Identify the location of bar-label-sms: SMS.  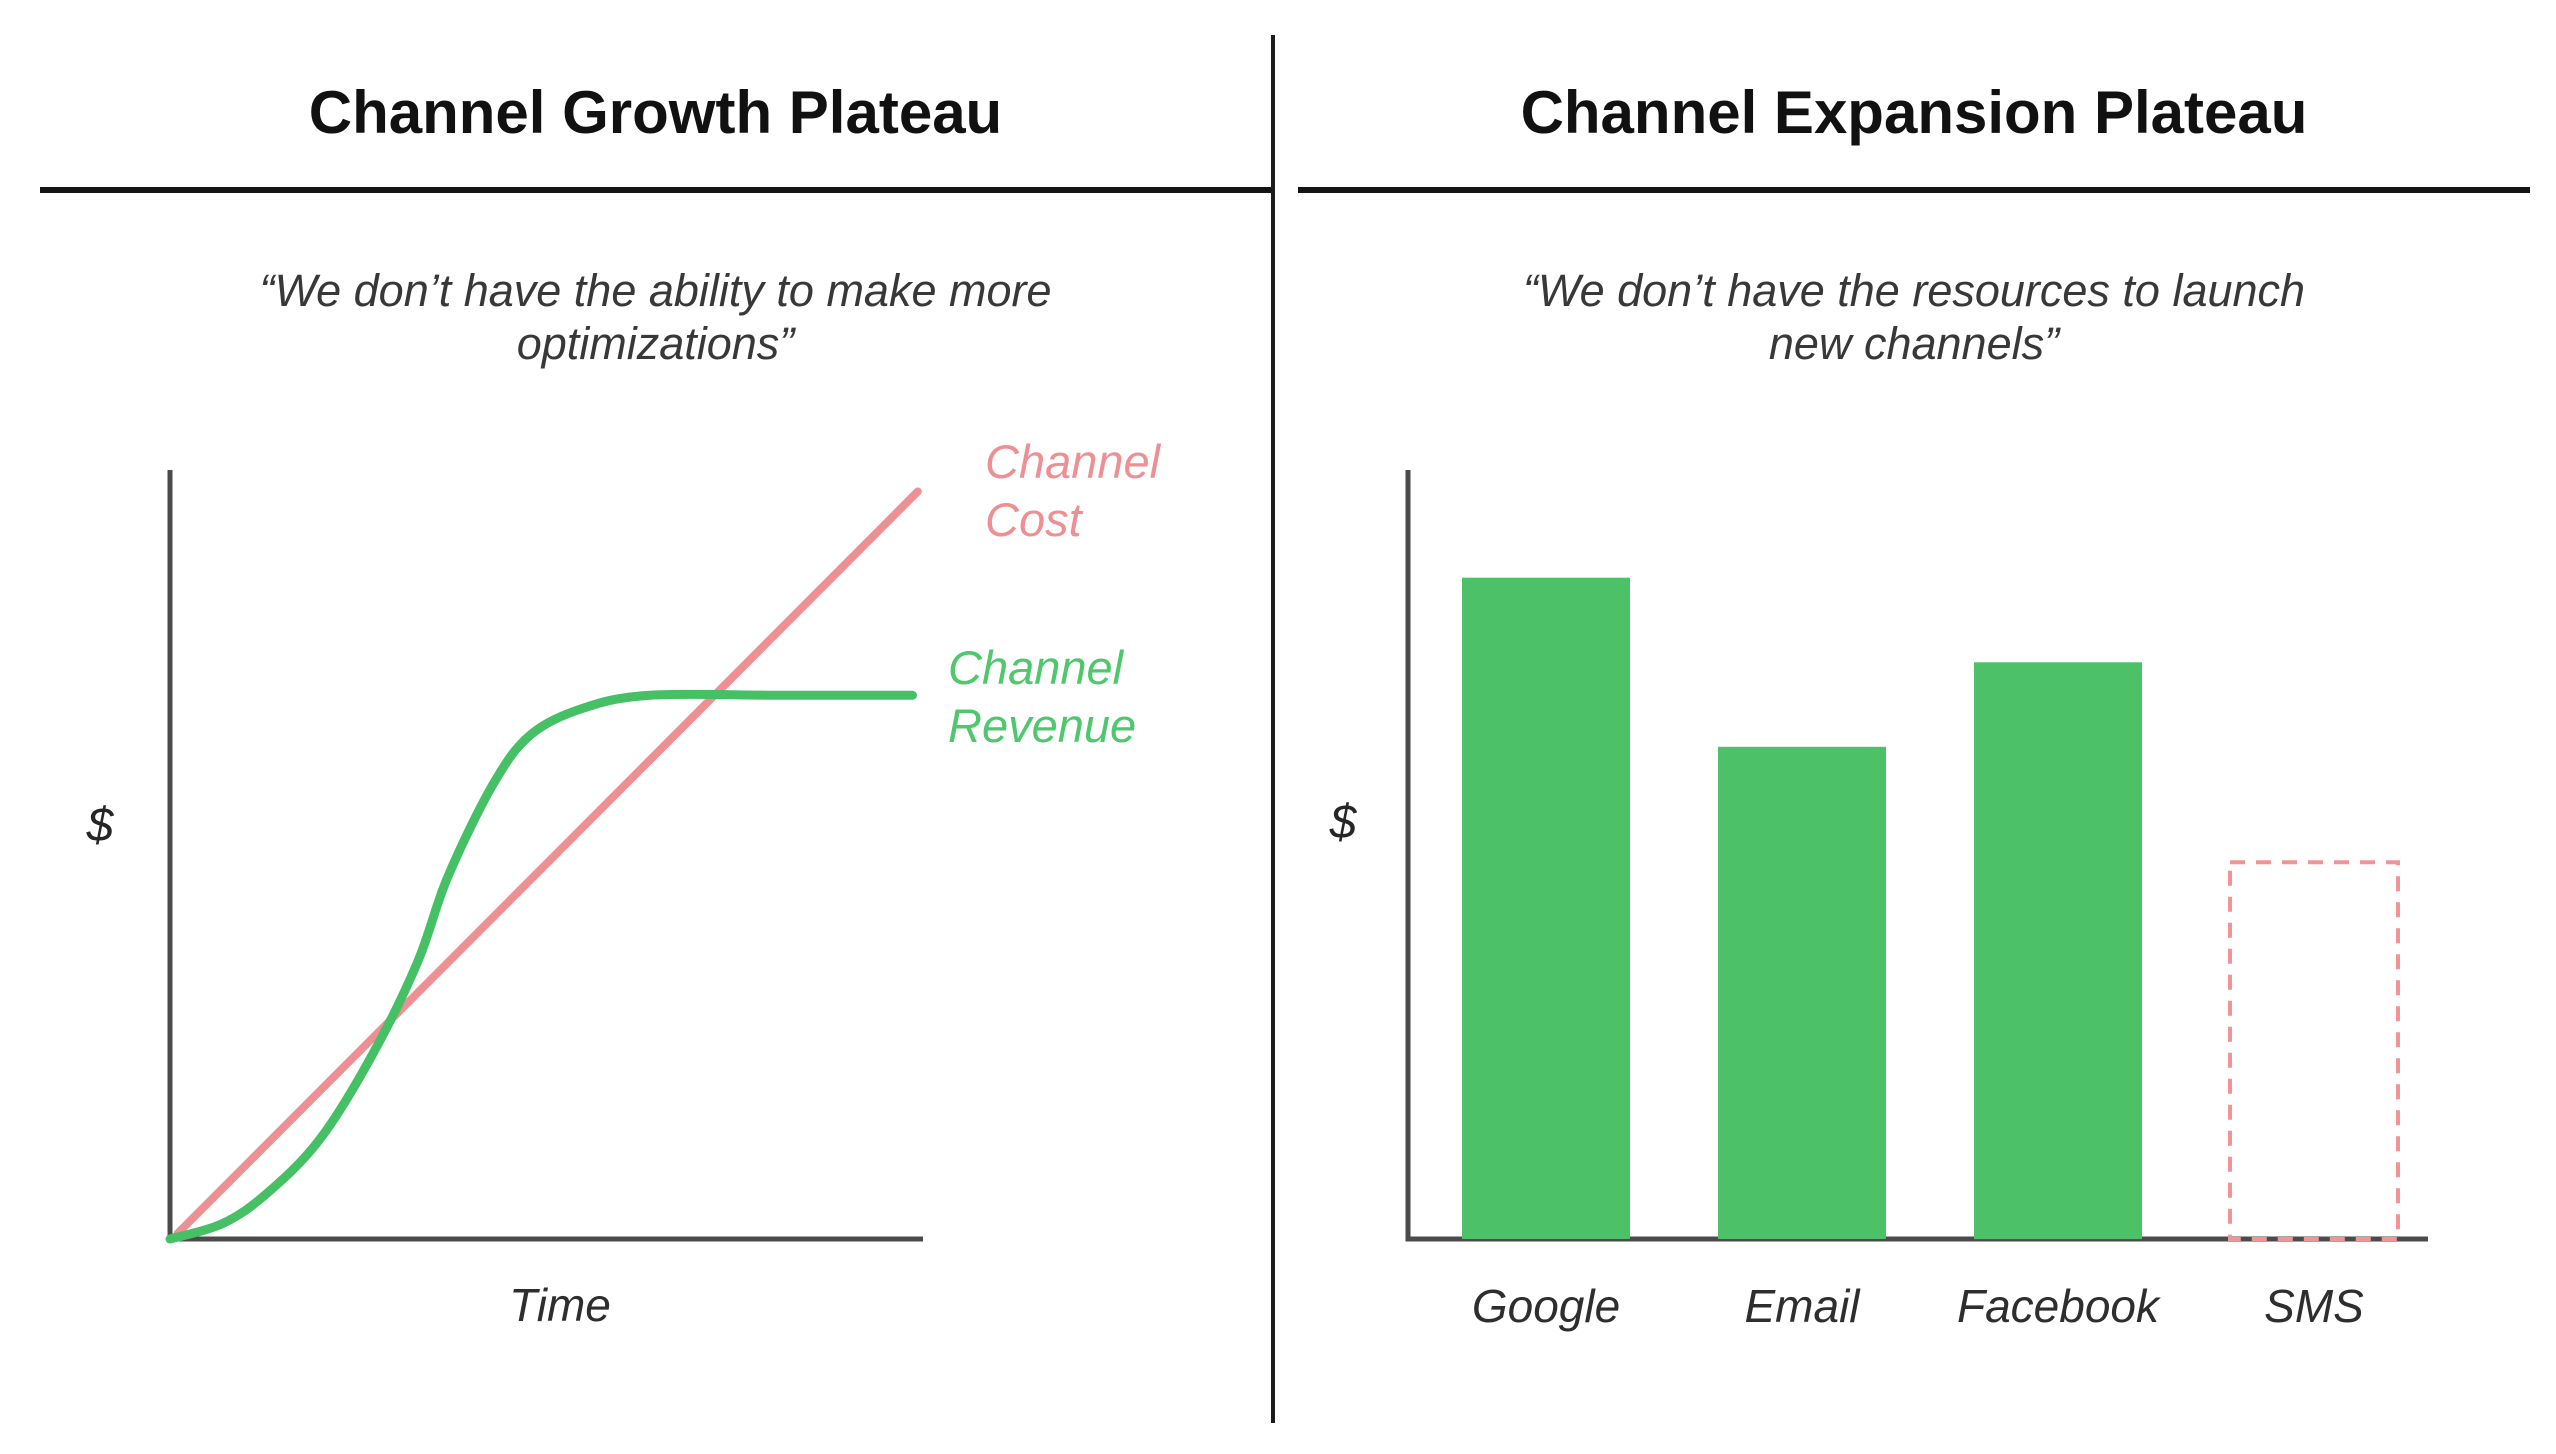
(2314, 1306).